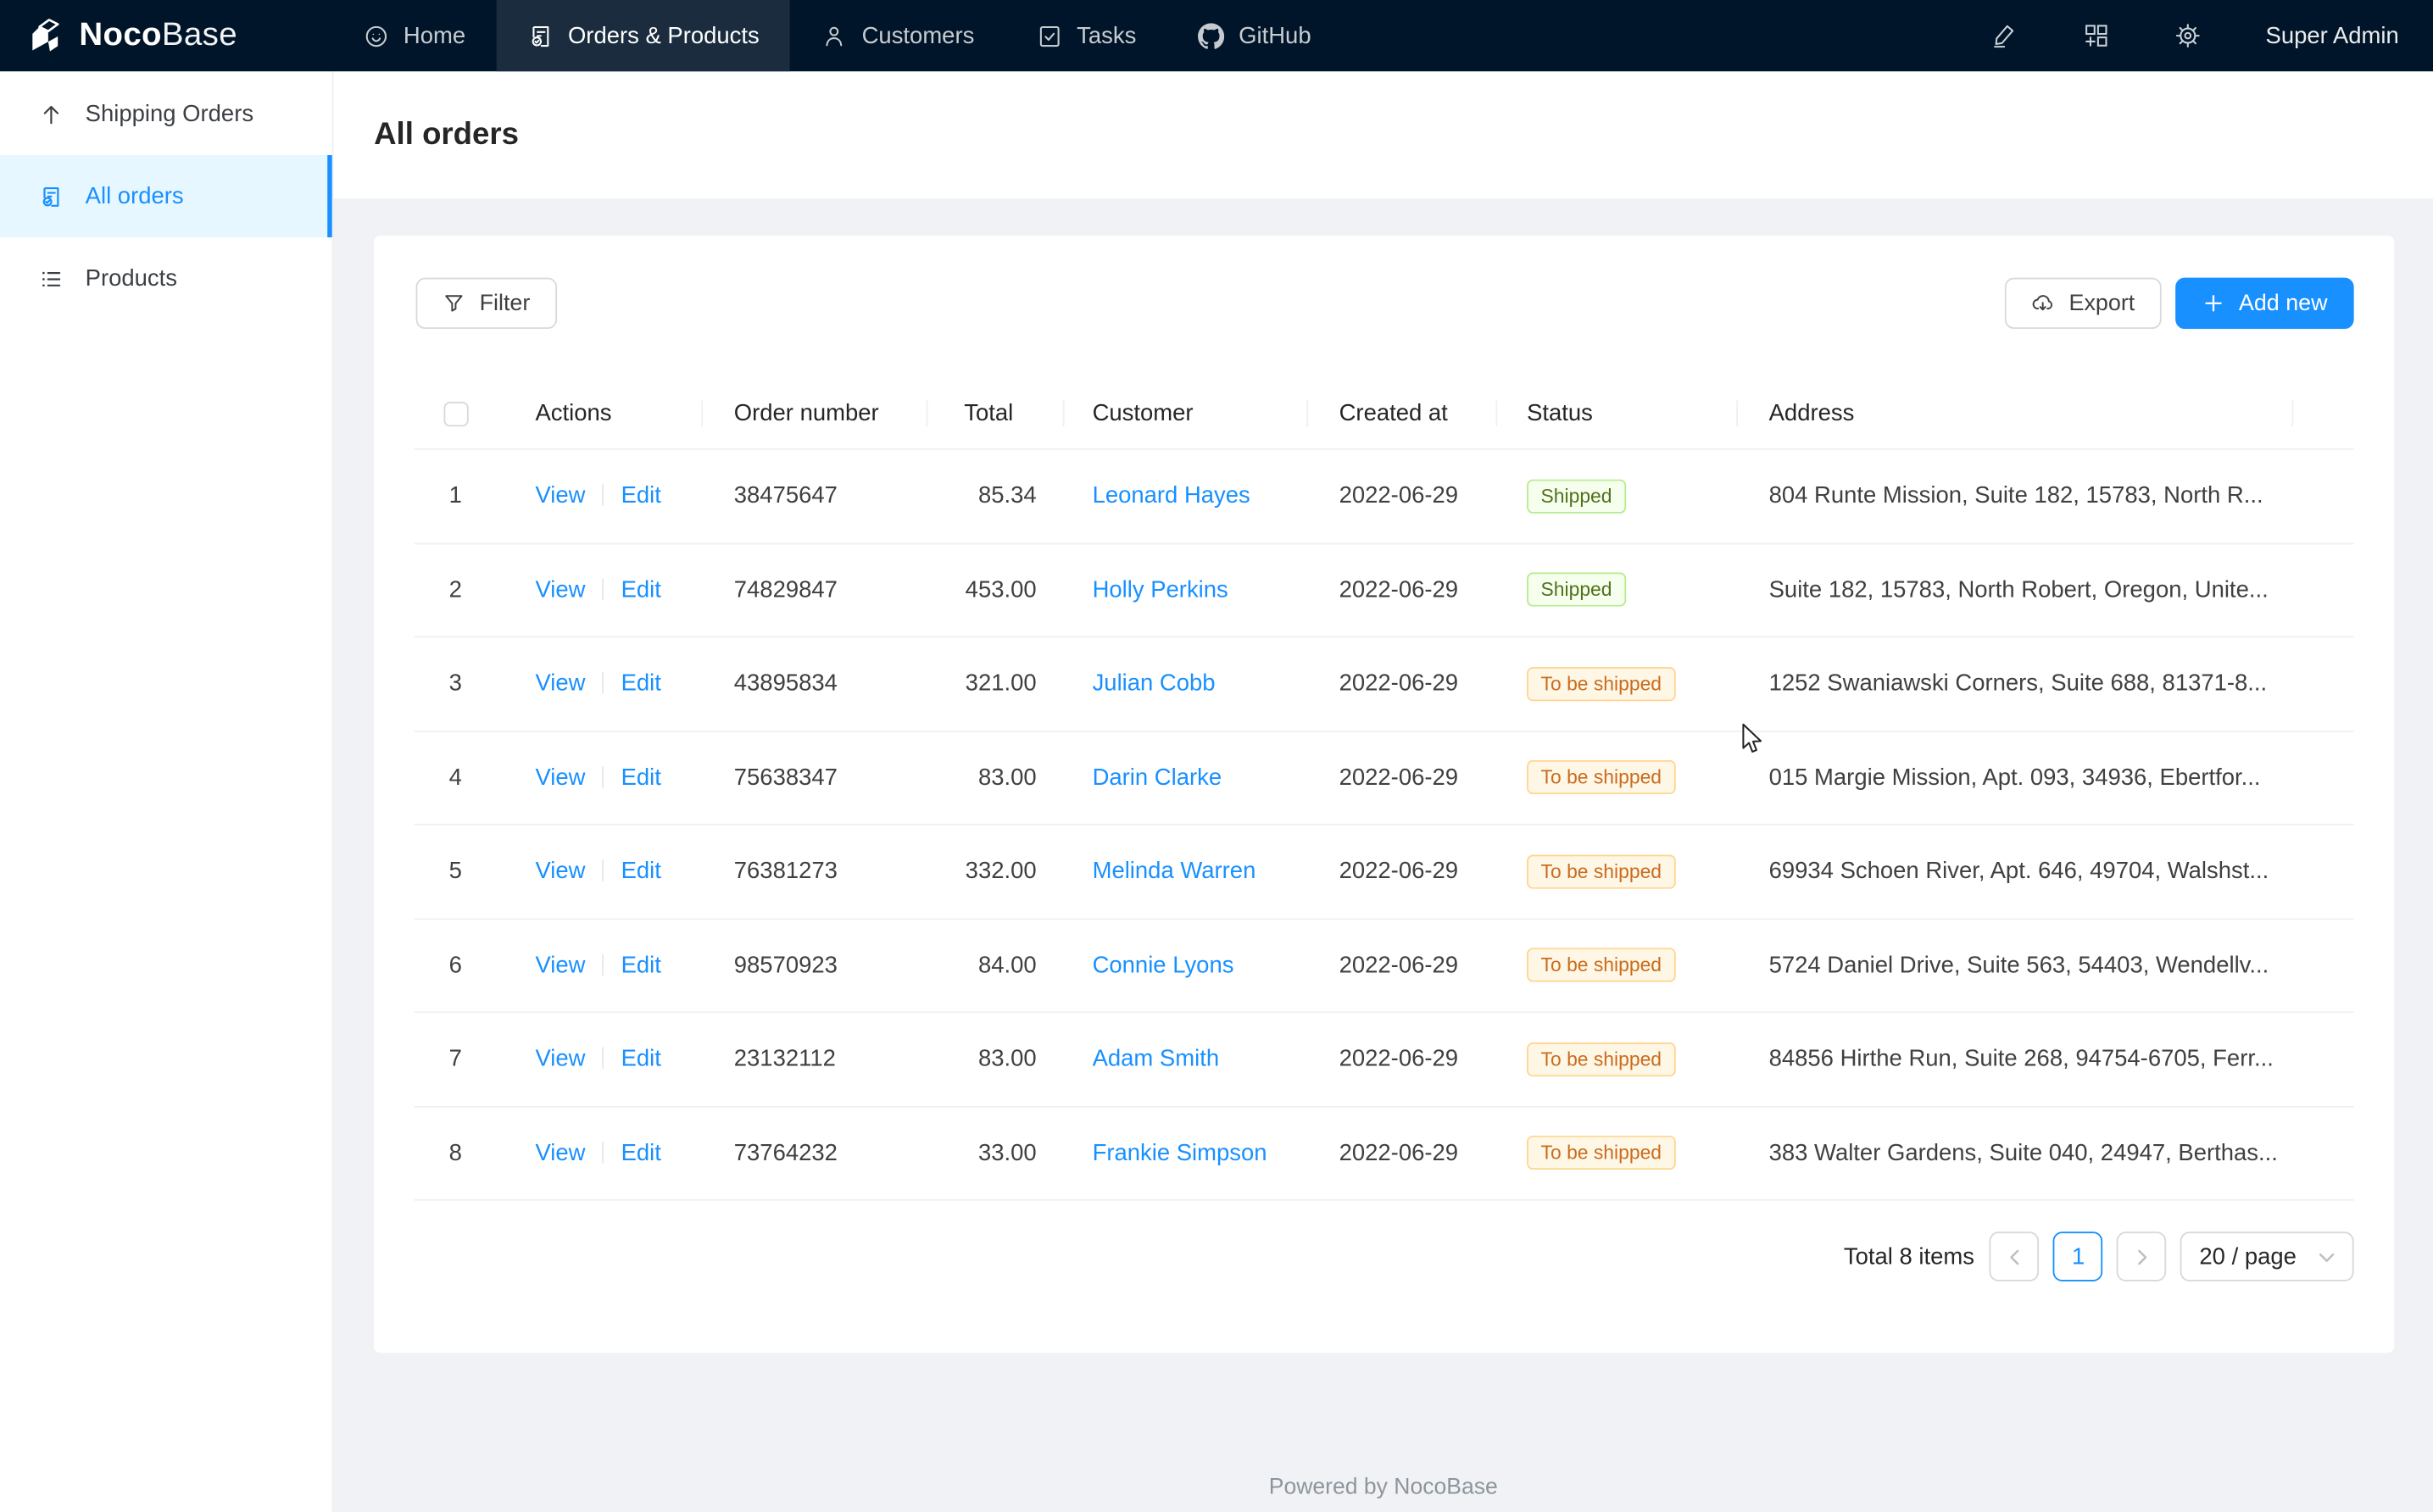  I want to click on page-size-value: 20 / page, so click(2248, 1257).